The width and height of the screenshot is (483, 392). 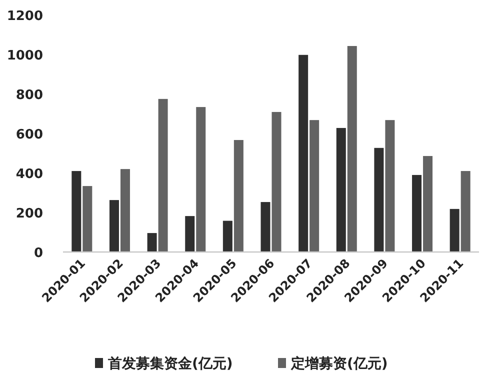 What do you see at coordinates (339, 363) in the screenshot?
I see `legend-label: 定增募资(亿元)` at bounding box center [339, 363].